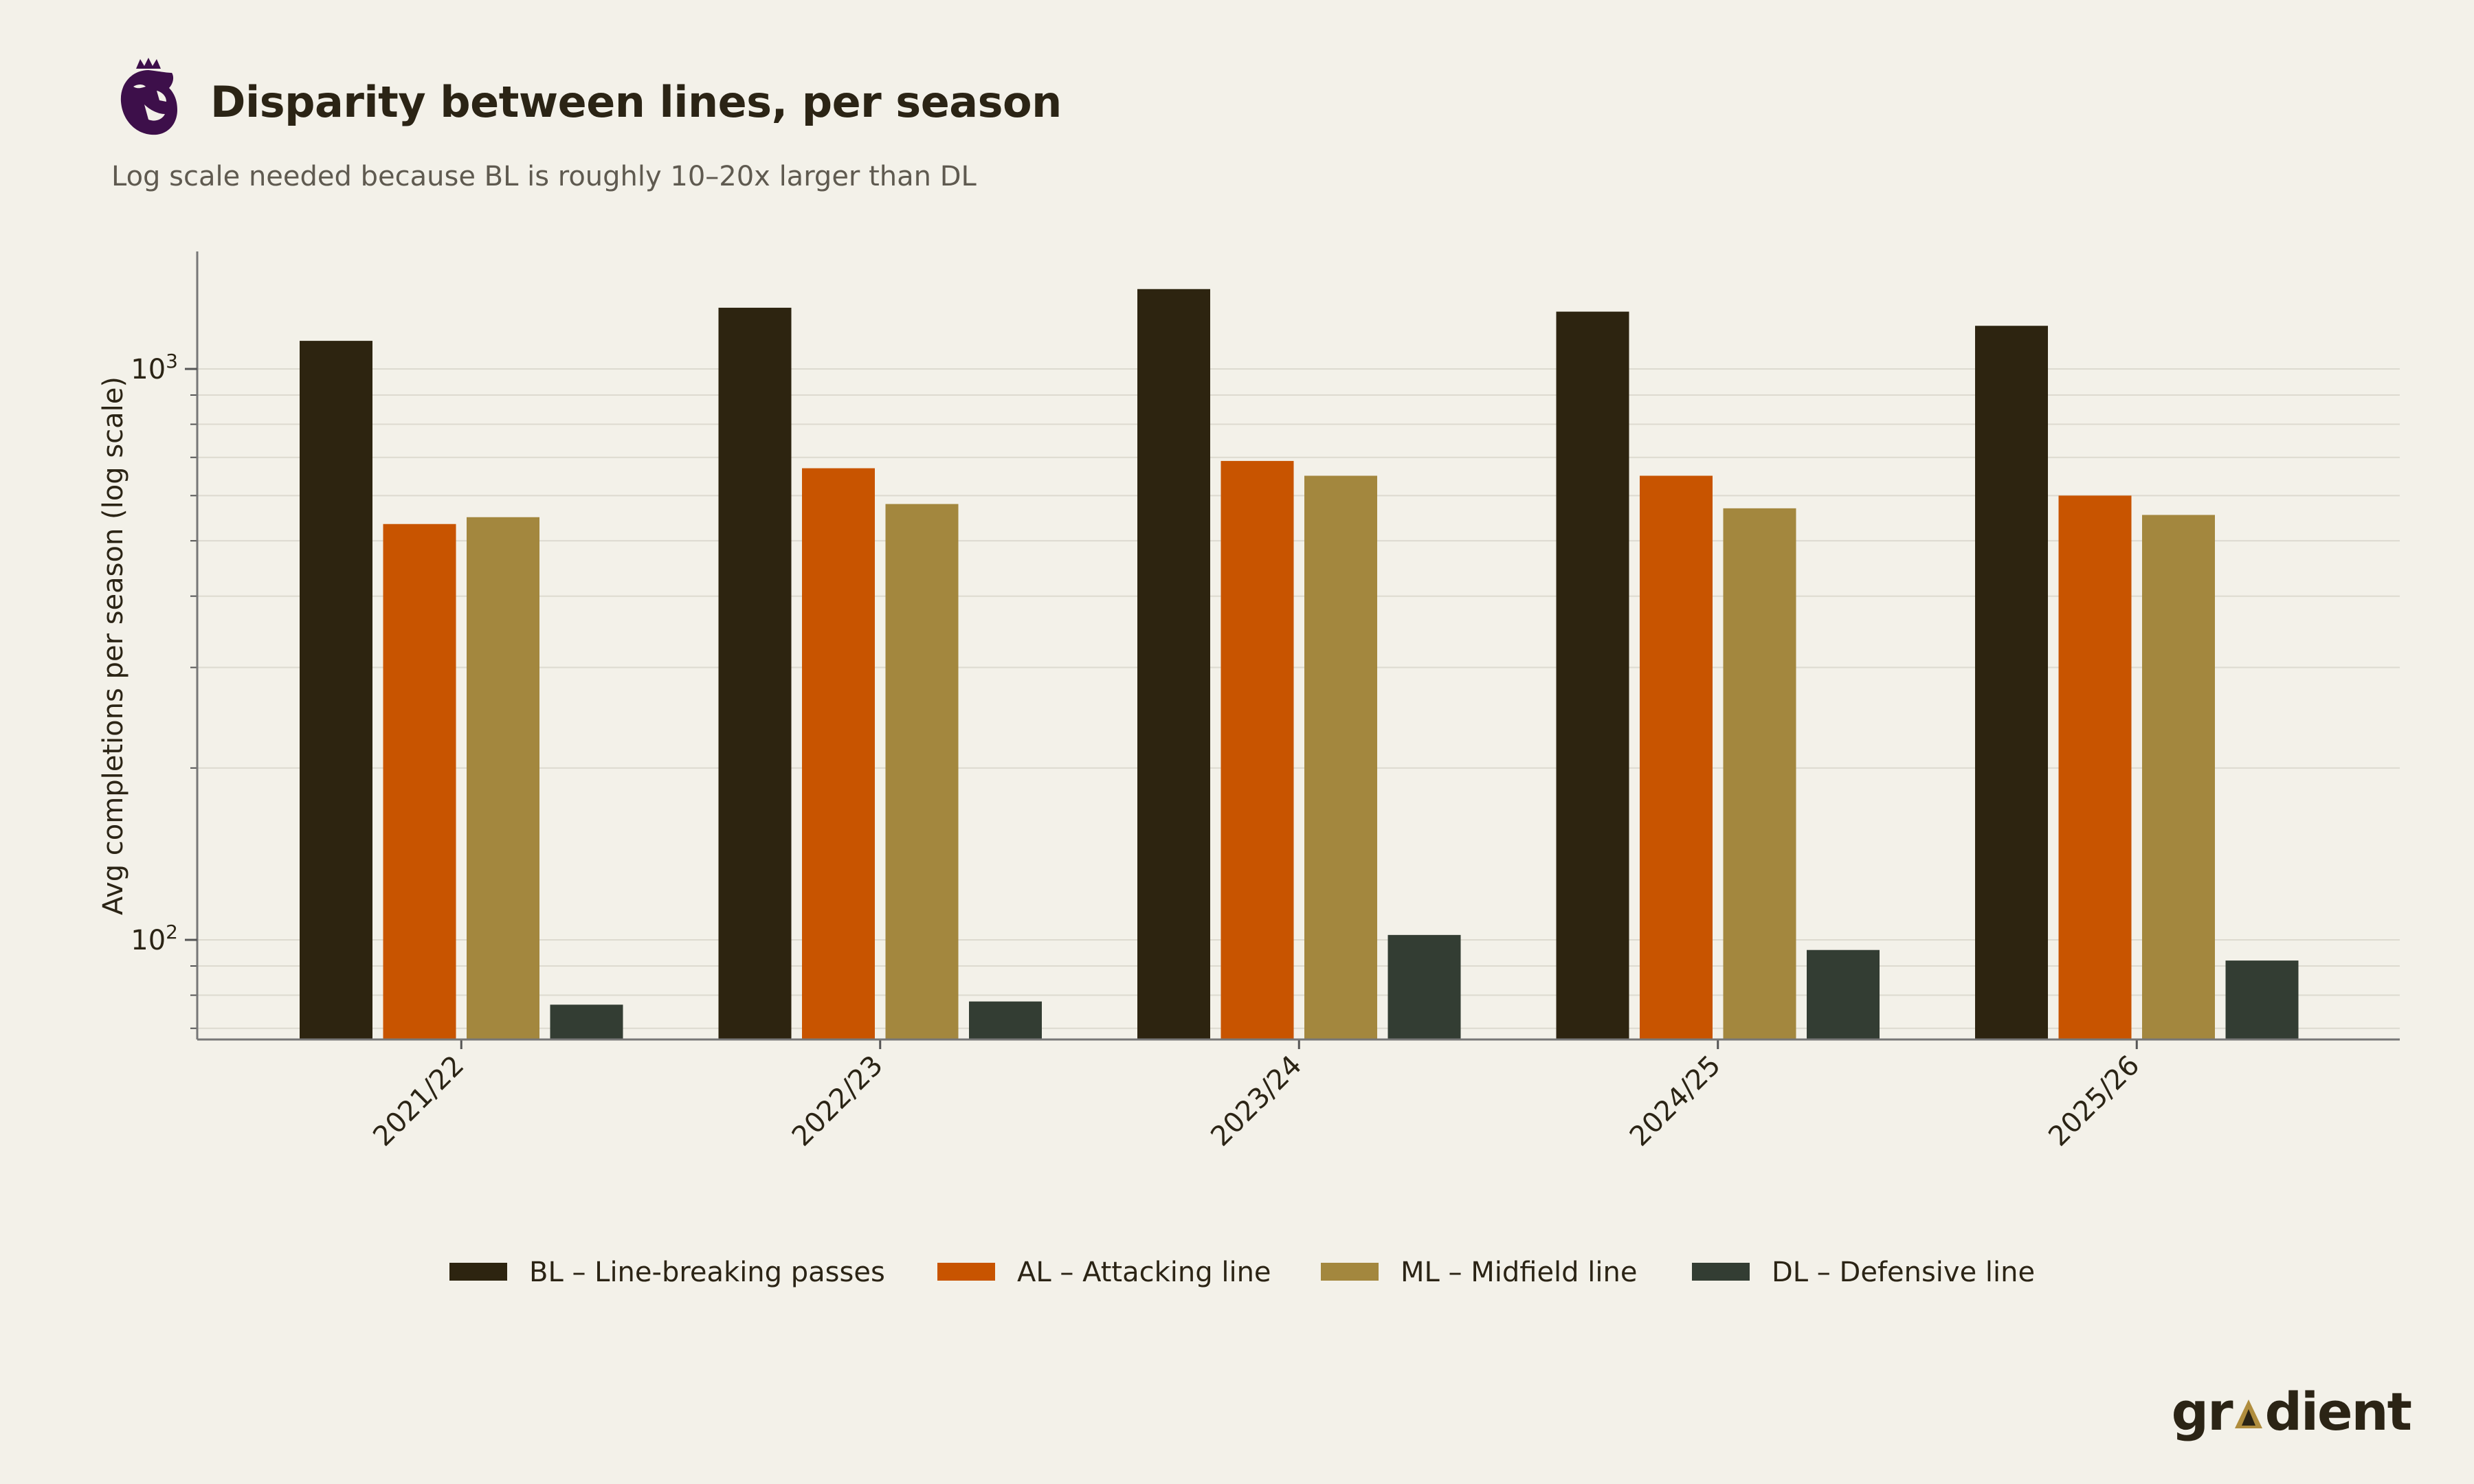 Image resolution: width=2474 pixels, height=1484 pixels. What do you see at coordinates (2248, 1413) in the screenshot?
I see `triangle-icon` at bounding box center [2248, 1413].